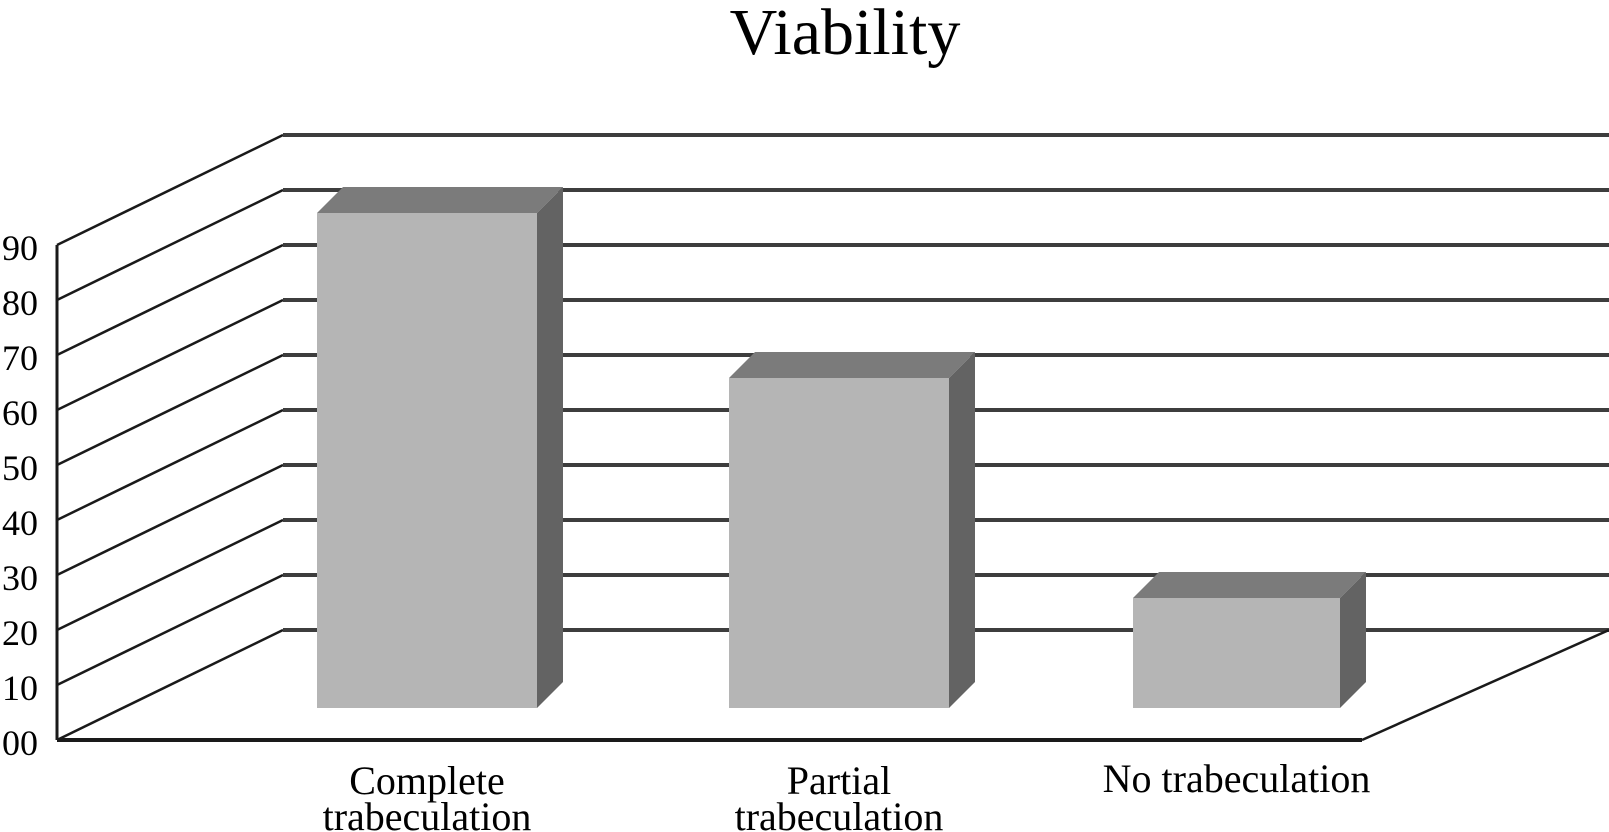 This screenshot has height=832, width=1609. What do you see at coordinates (1485, 685) in the screenshot?
I see `floor-right-edge` at bounding box center [1485, 685].